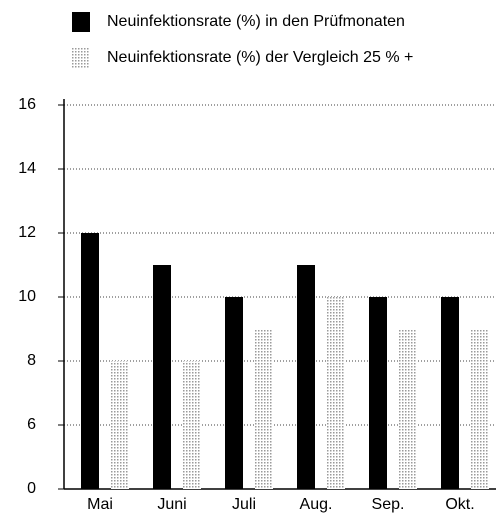  What do you see at coordinates (27, 168) in the screenshot?
I see `y-tick-label: 14` at bounding box center [27, 168].